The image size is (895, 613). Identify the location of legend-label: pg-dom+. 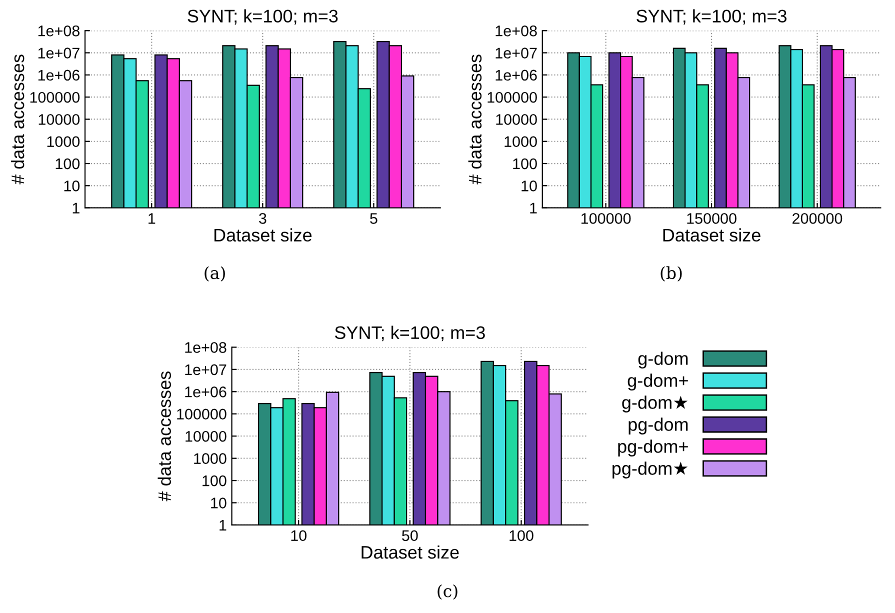
(653, 448).